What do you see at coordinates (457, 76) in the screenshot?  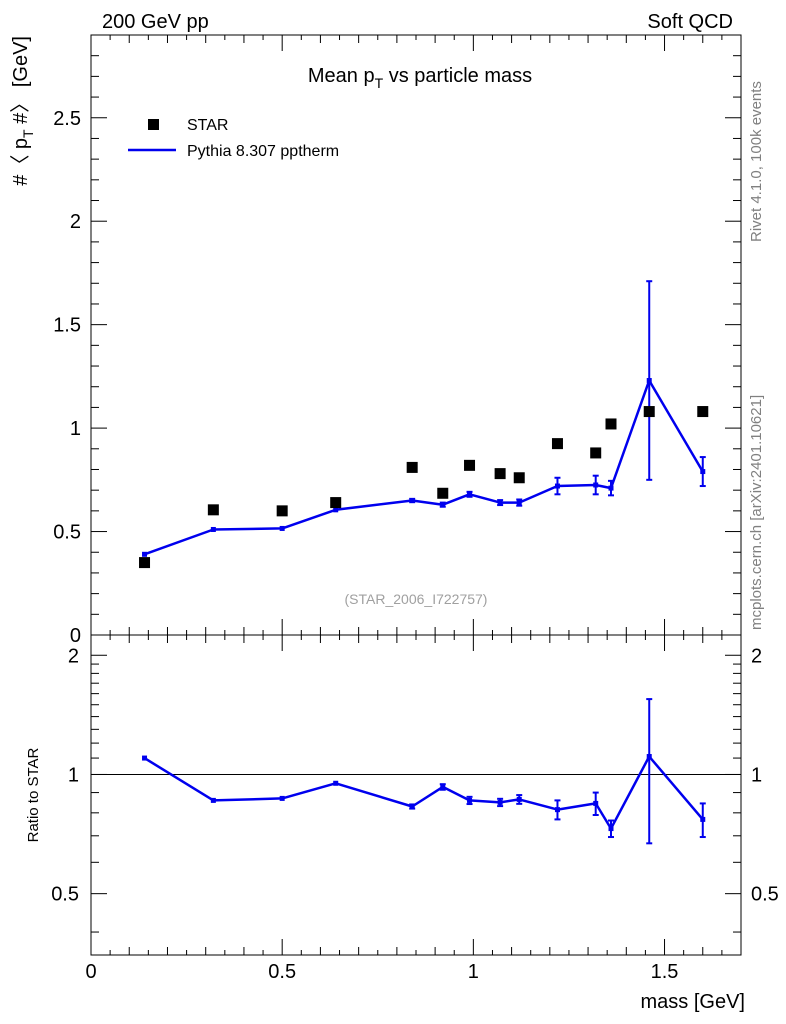 I see `main-title-post: vs particle mass` at bounding box center [457, 76].